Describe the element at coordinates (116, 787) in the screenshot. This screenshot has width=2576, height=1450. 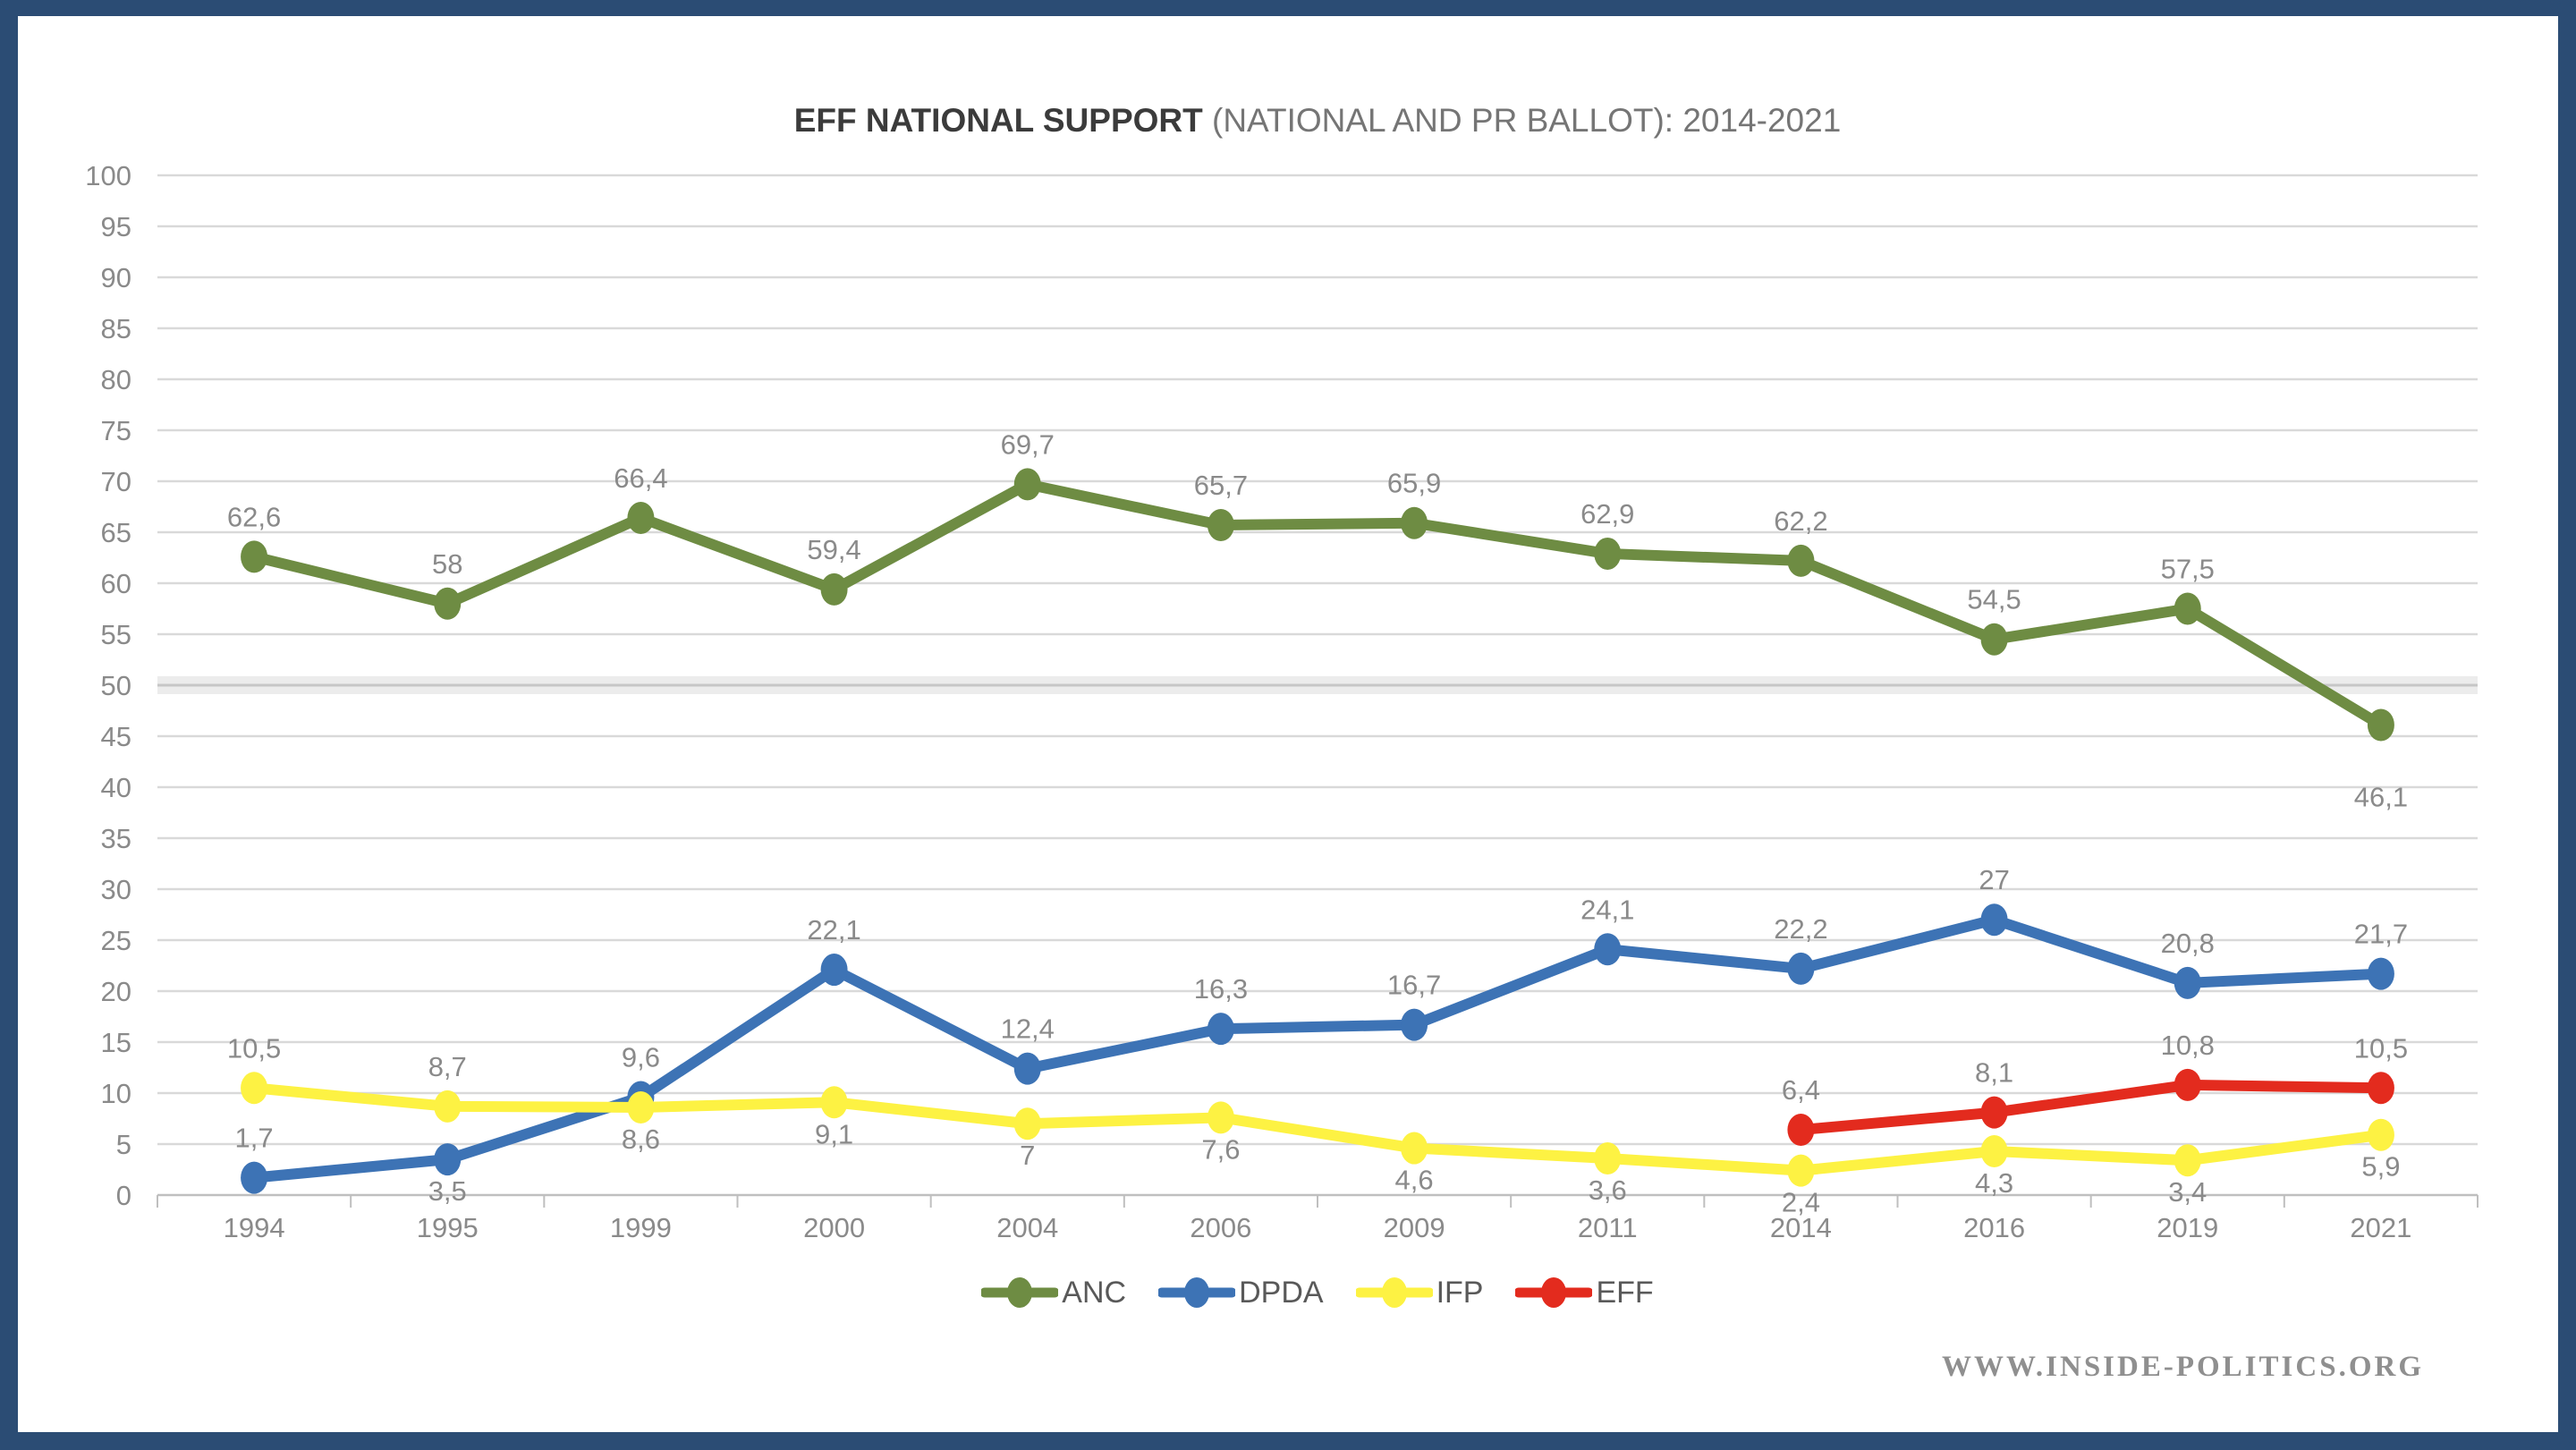
I see `y-axis-label: 40` at that location.